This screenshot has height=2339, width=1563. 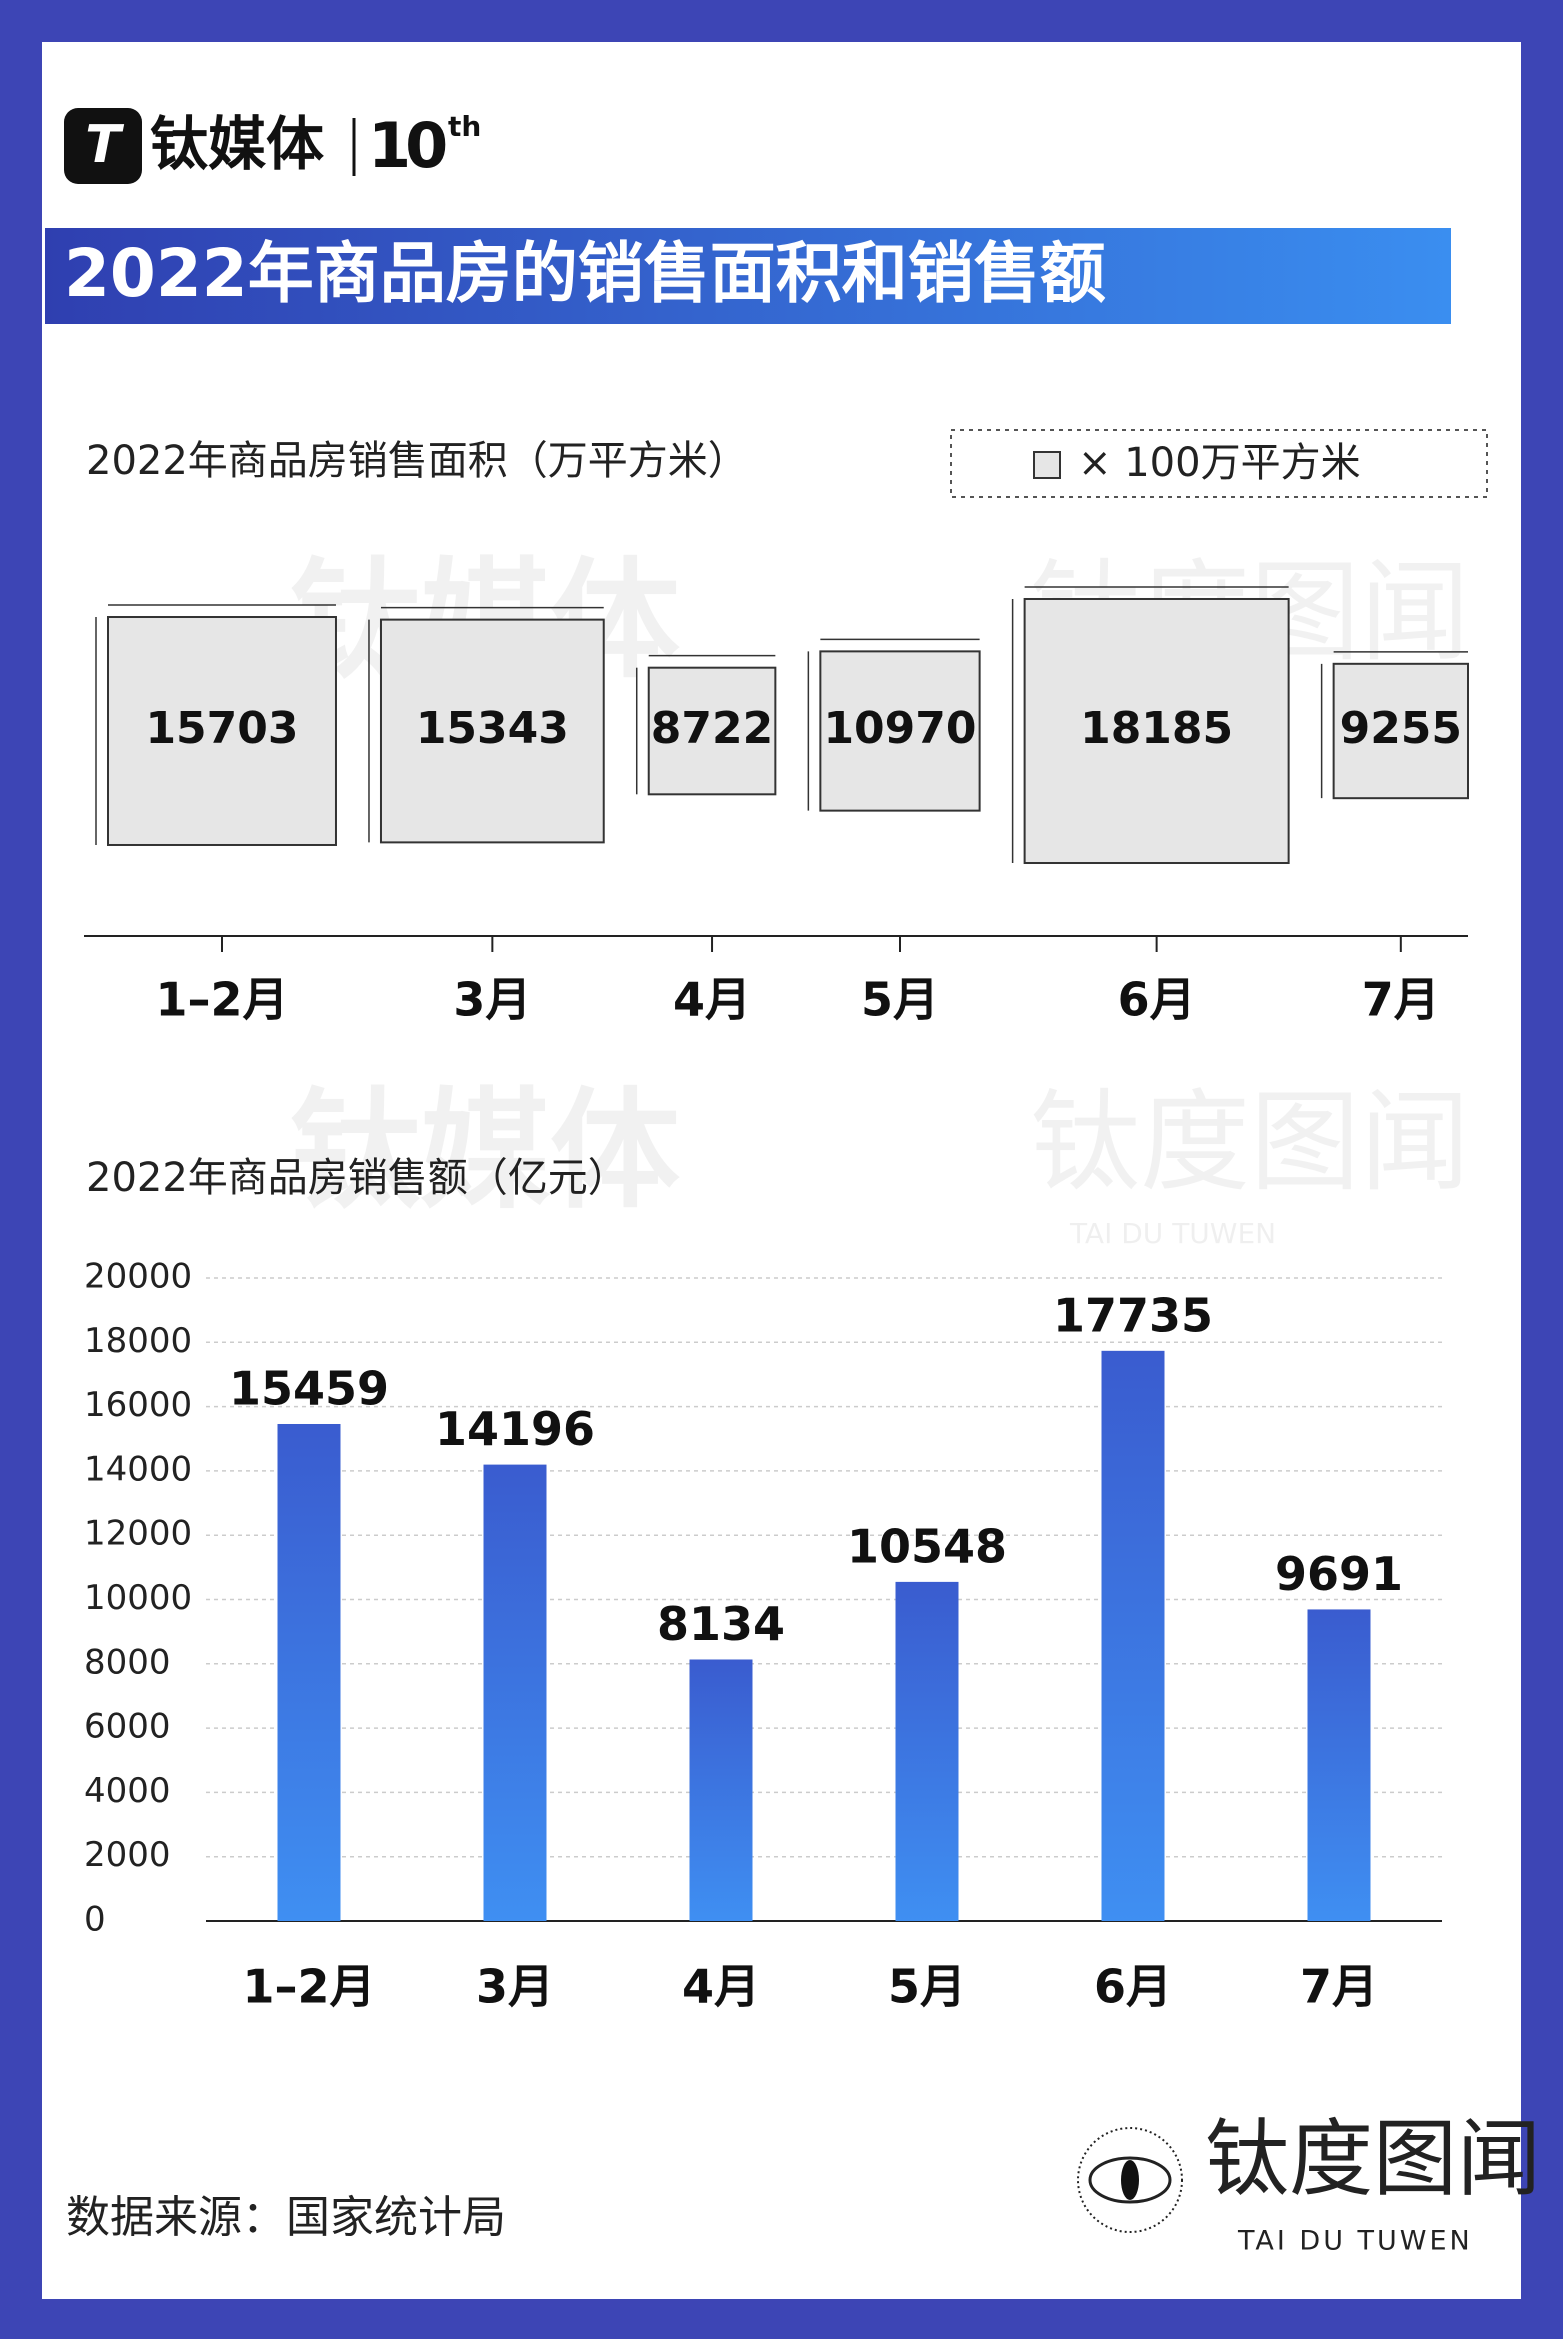 What do you see at coordinates (138, 1277) in the screenshot?
I see `y-tick-label: 20000` at bounding box center [138, 1277].